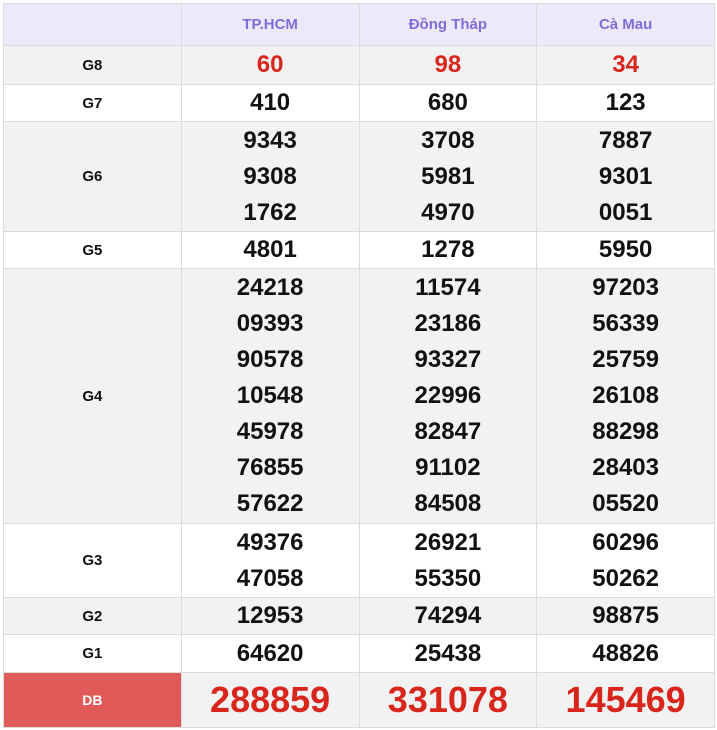 The image size is (717, 730). Describe the element at coordinates (448, 140) in the screenshot. I see `result-number: 3708` at that location.